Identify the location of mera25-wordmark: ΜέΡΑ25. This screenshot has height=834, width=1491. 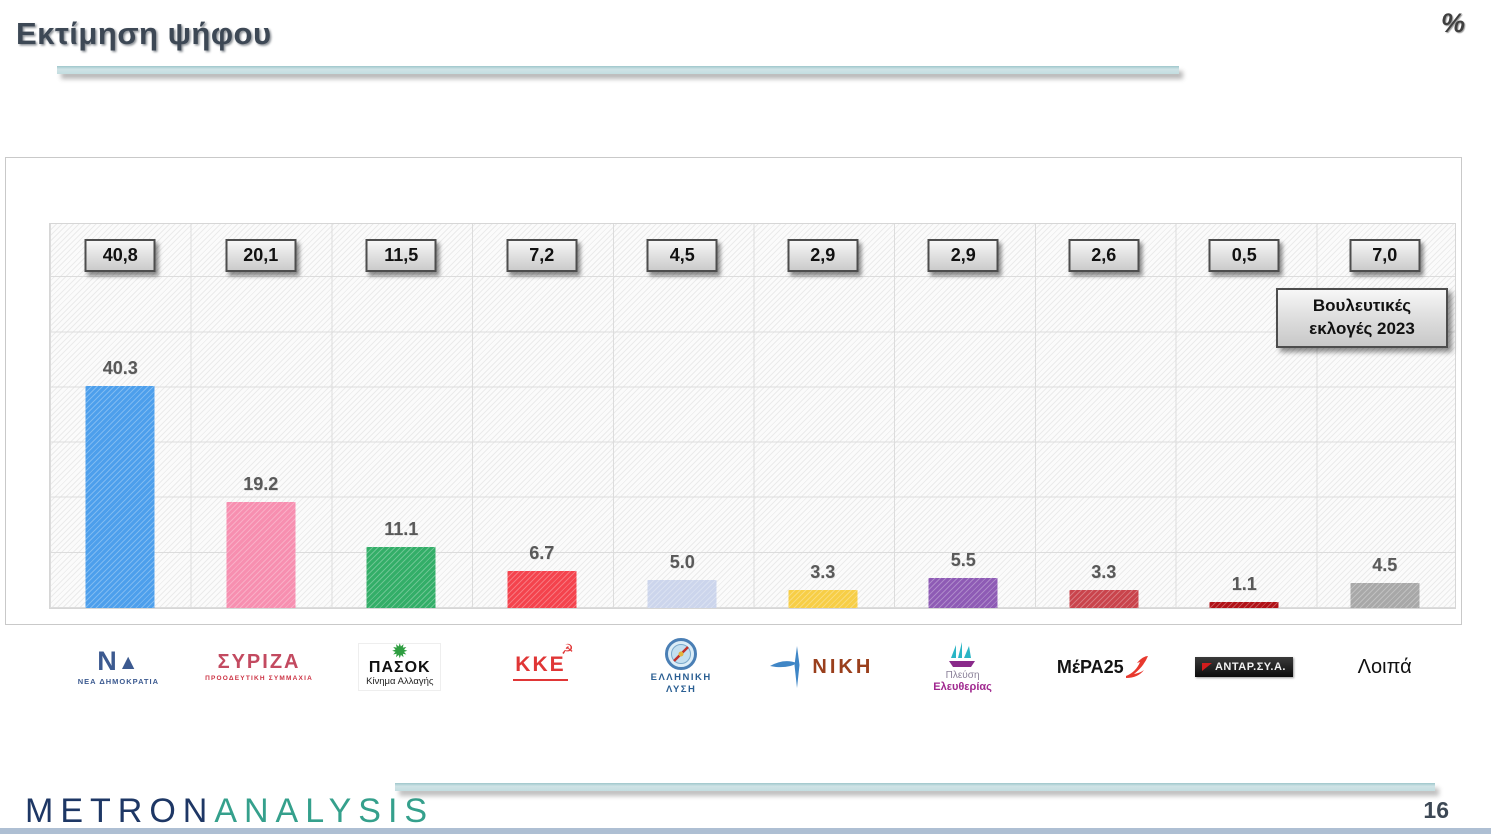
(1090, 666).